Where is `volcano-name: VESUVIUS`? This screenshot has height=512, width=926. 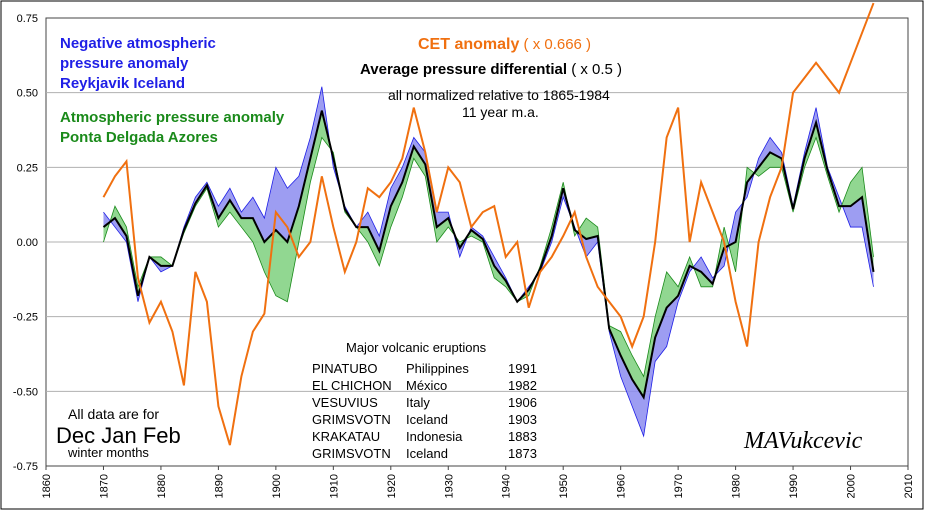 volcano-name: VESUVIUS is located at coordinates (345, 402).